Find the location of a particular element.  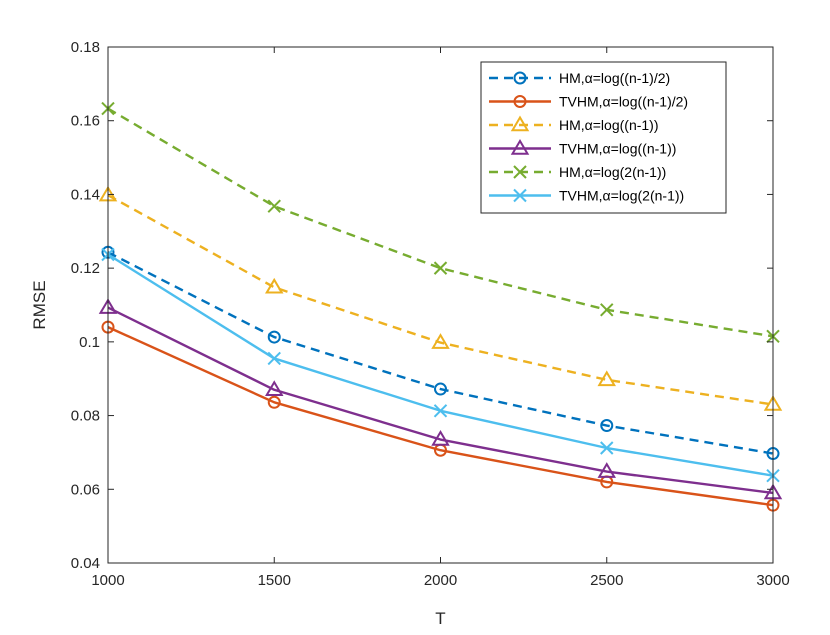

x-tick-label: 1000 is located at coordinates (107, 580).